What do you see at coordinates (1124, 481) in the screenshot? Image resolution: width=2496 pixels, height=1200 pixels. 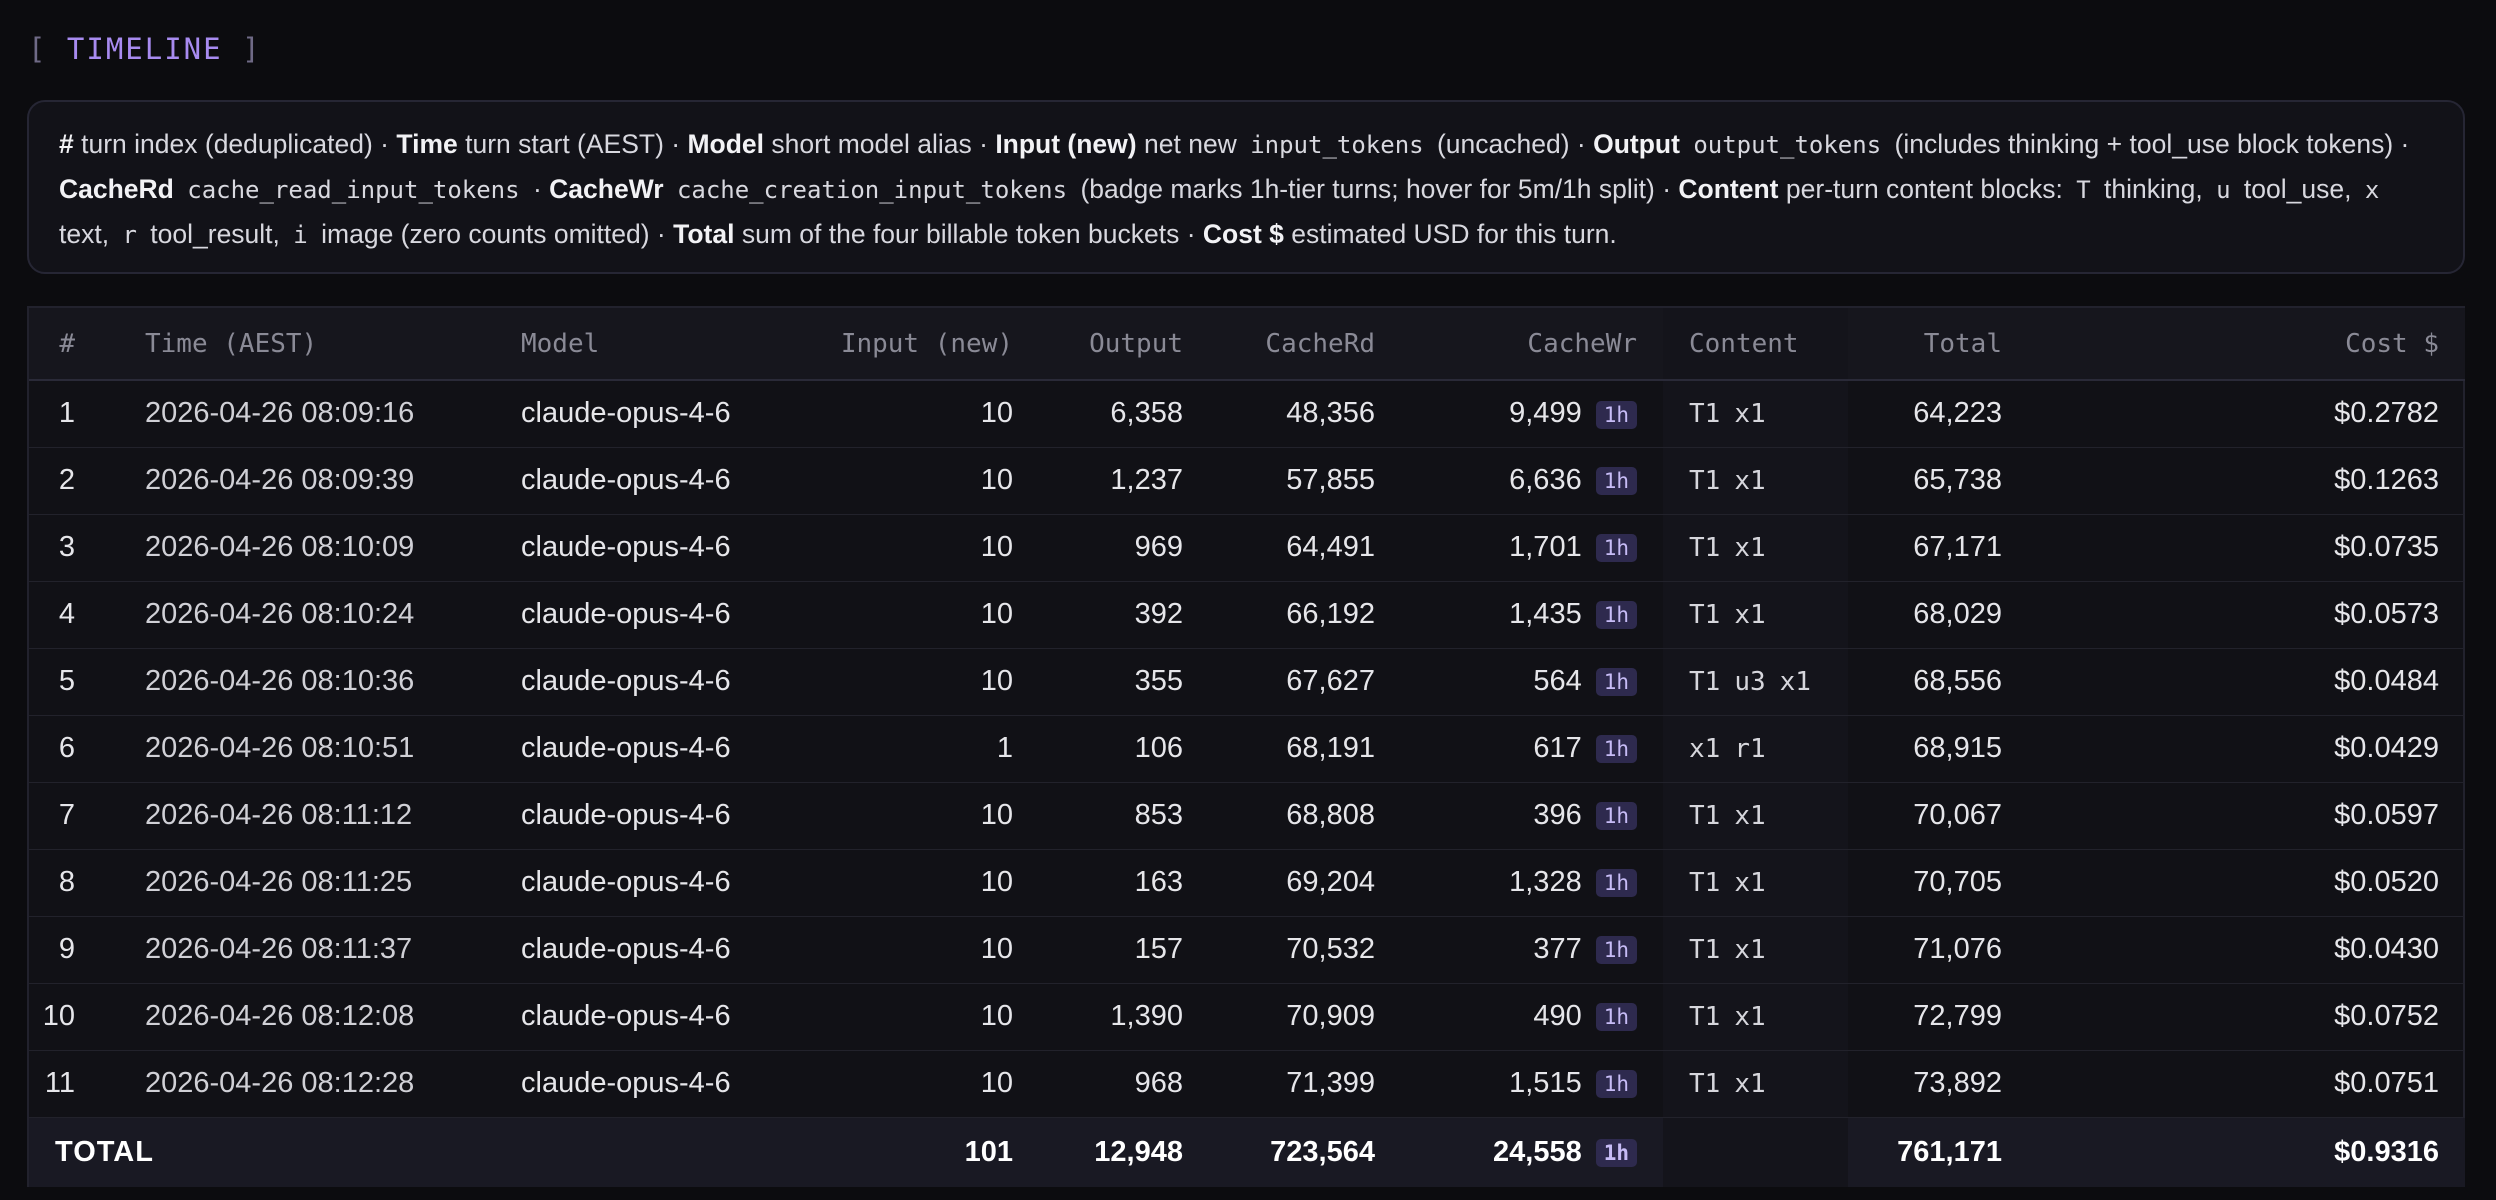 I see `output-cell: 1,237` at bounding box center [1124, 481].